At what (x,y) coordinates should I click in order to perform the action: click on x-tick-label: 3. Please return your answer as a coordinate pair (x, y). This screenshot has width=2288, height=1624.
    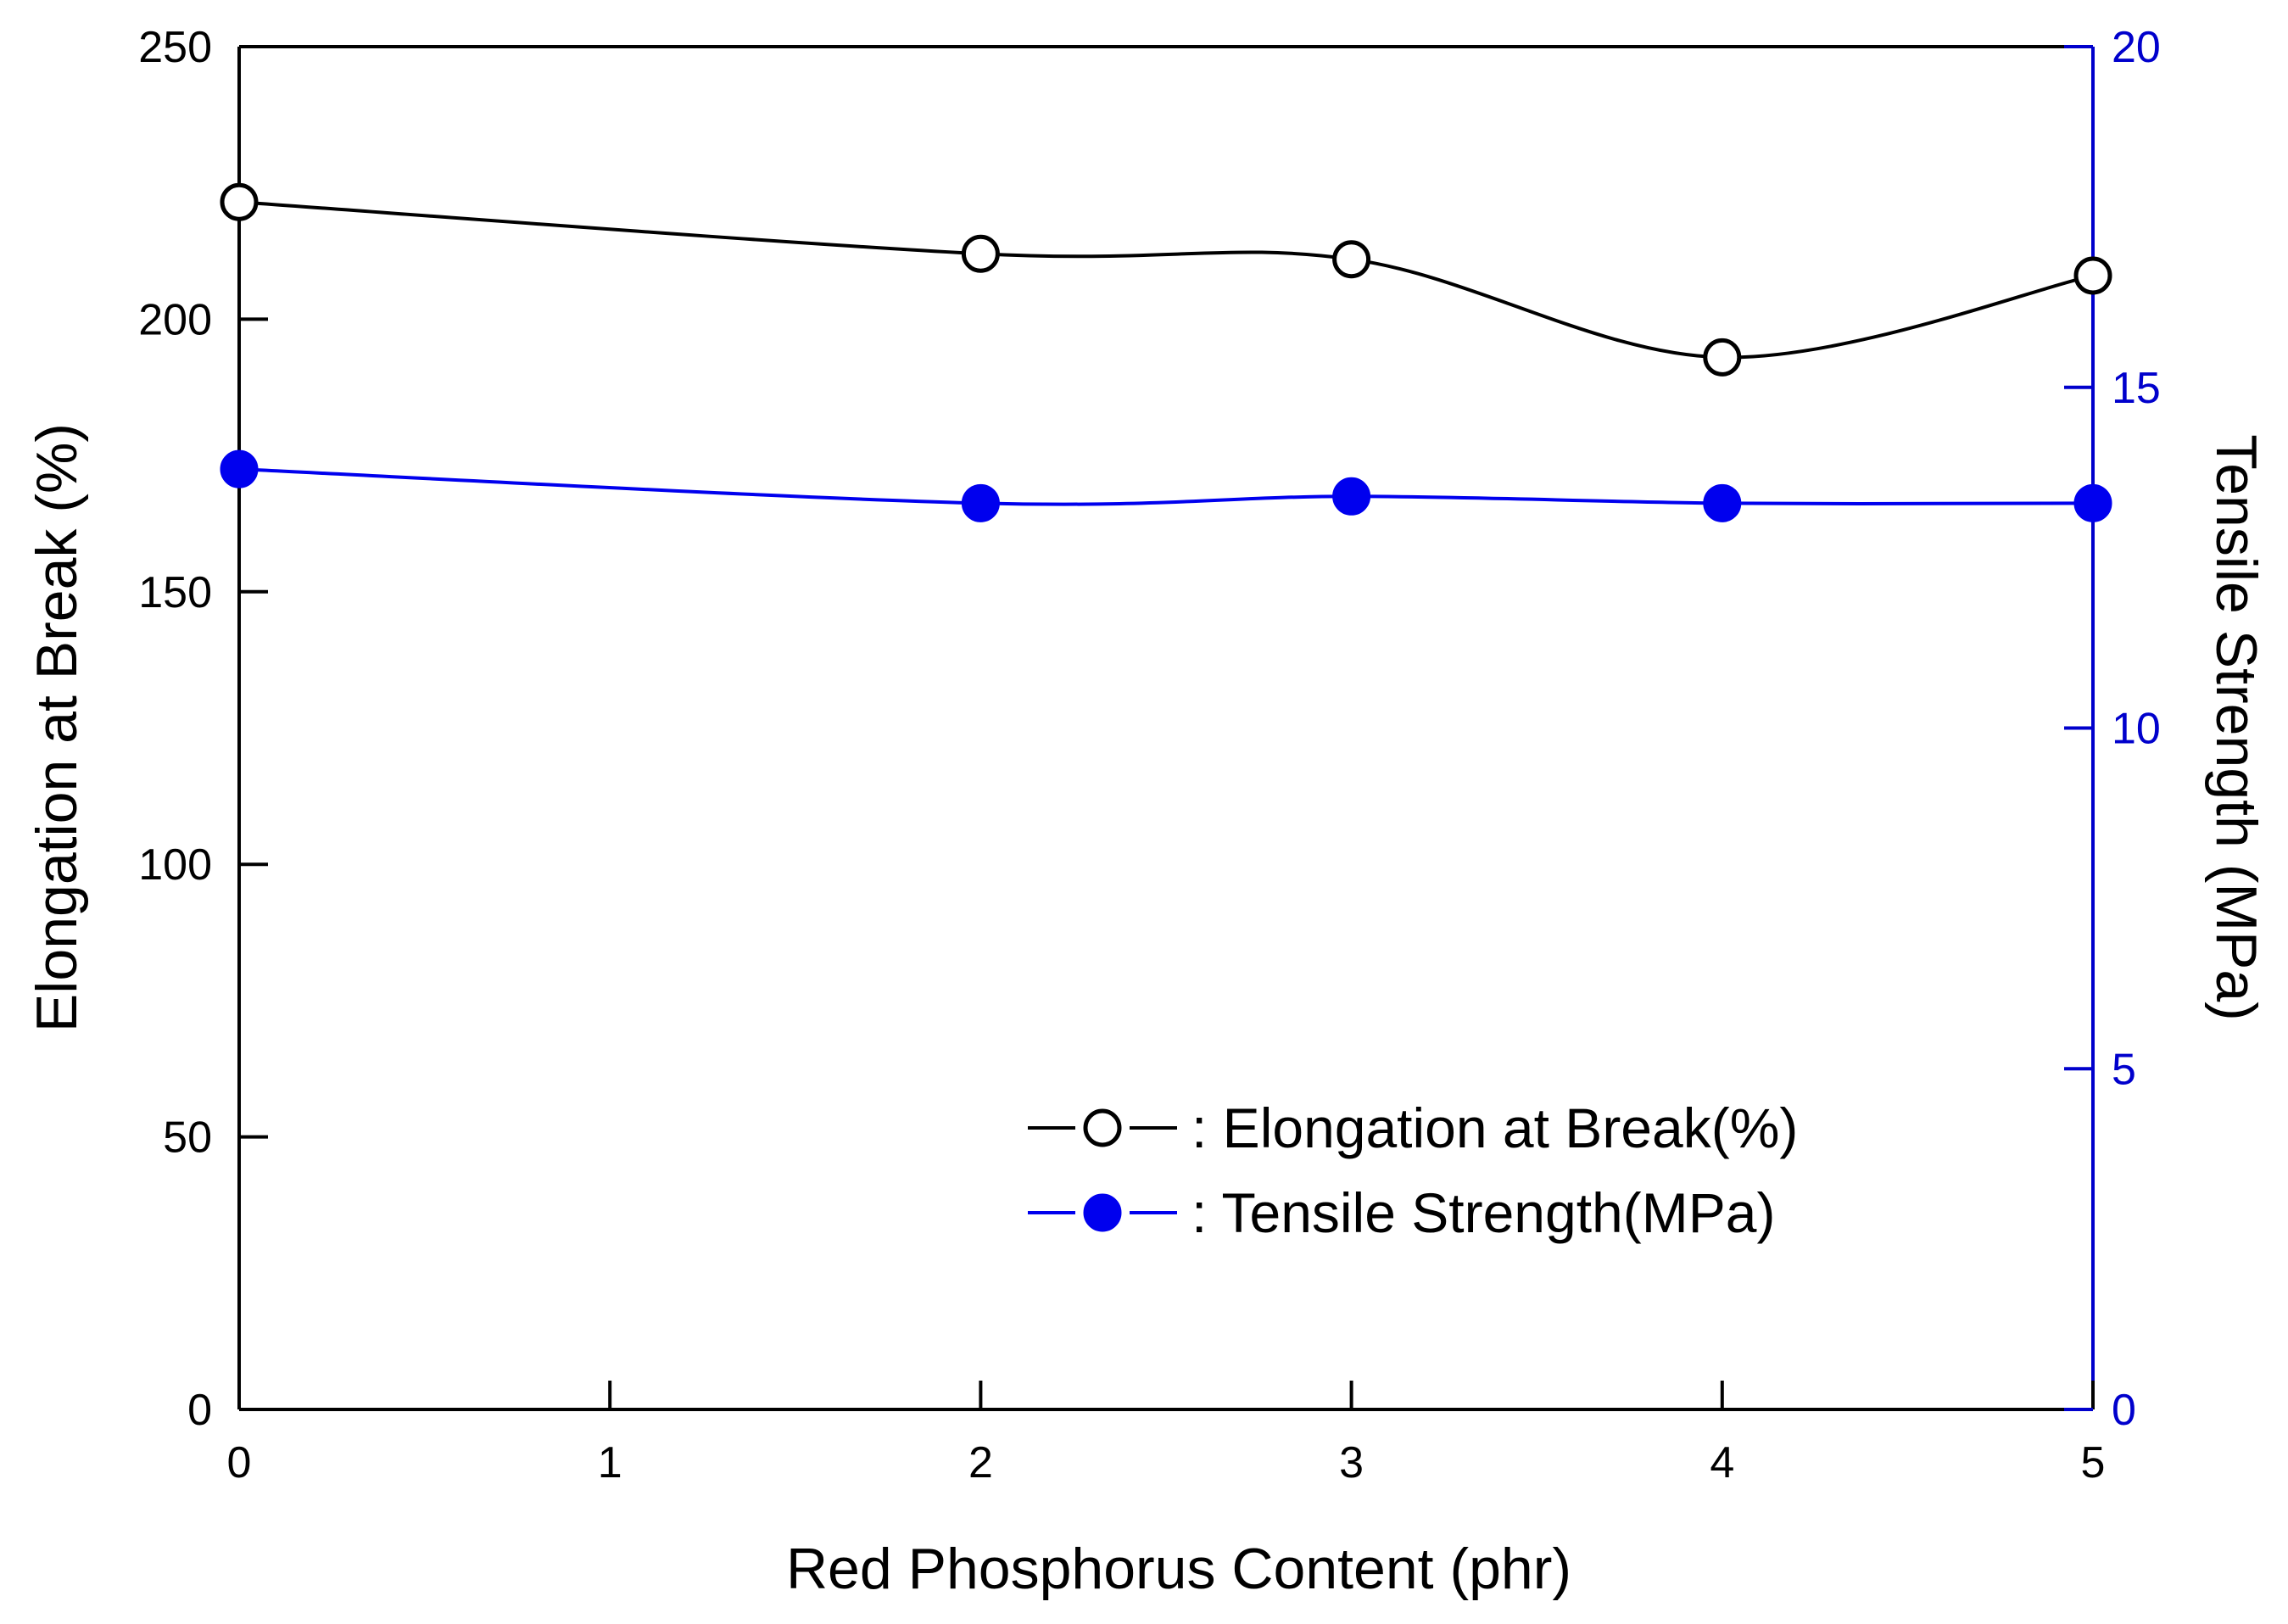
    Looking at the image, I should click on (1351, 1462).